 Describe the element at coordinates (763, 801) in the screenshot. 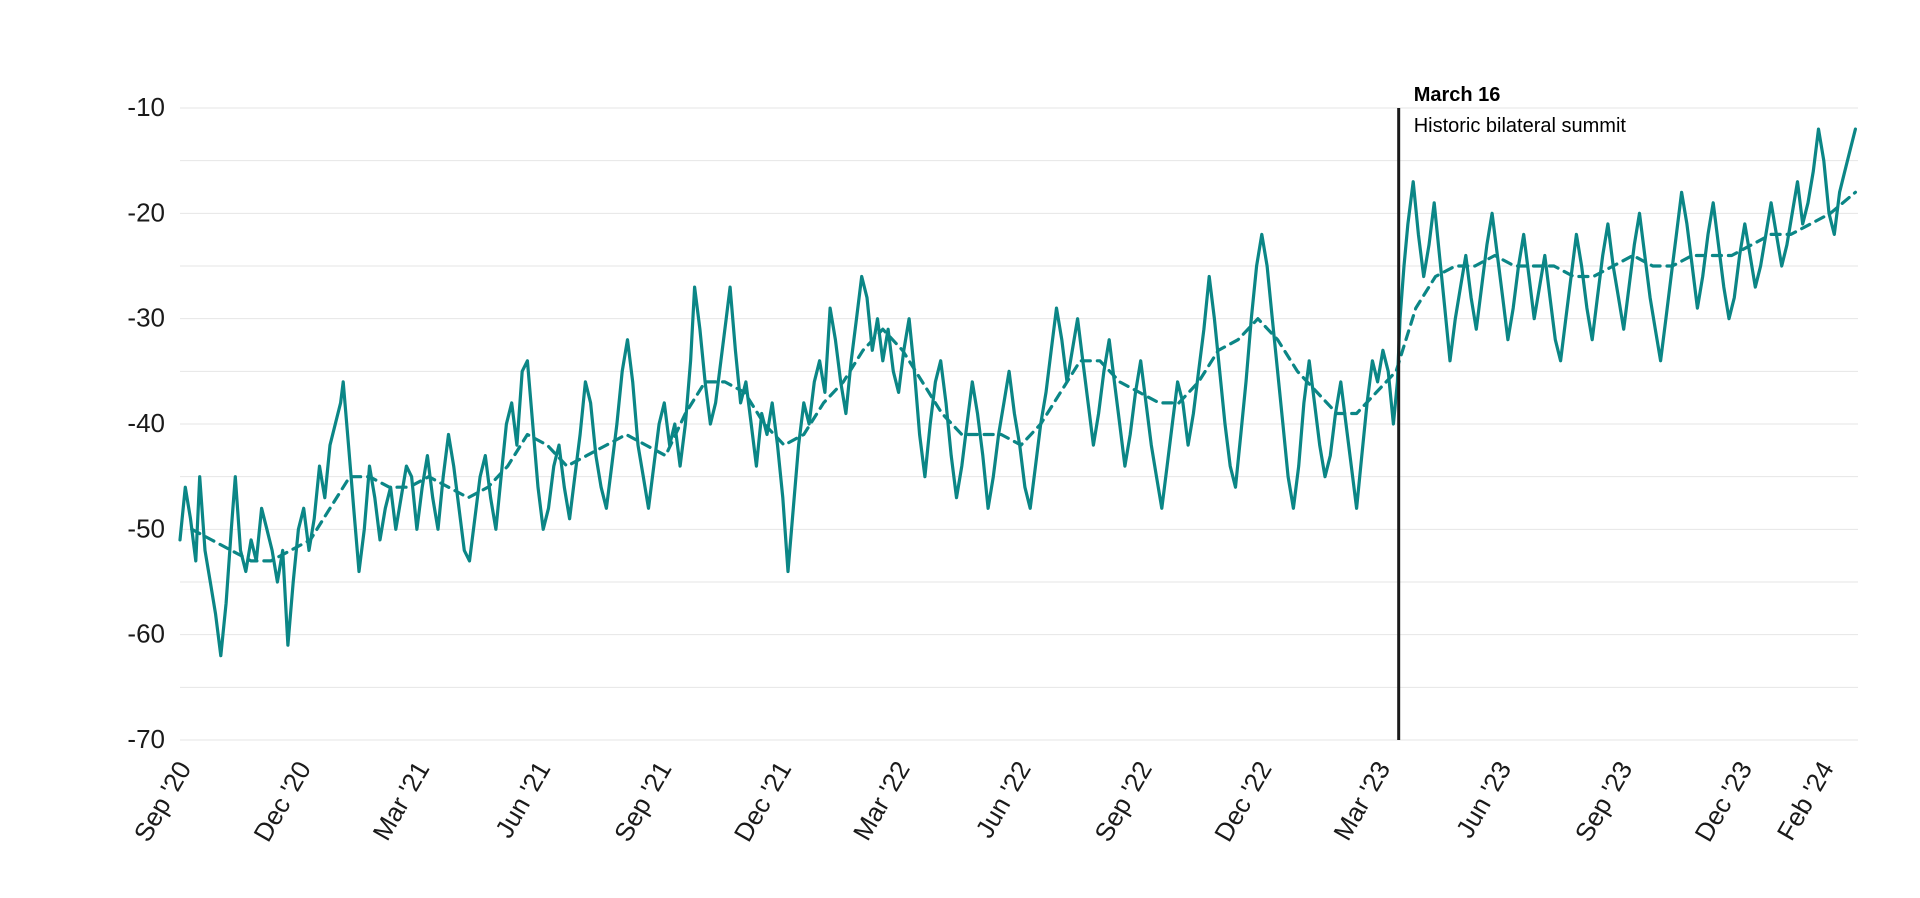

I see `x-tick-label: Dec '21` at that location.